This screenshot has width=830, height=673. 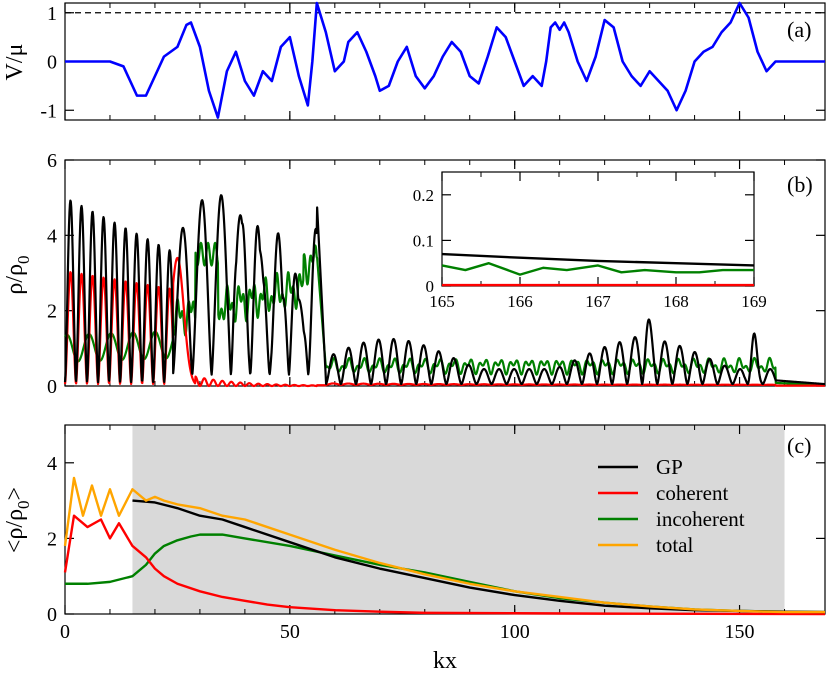 What do you see at coordinates (674, 545) in the screenshot?
I see `legend-label-total: total` at bounding box center [674, 545].